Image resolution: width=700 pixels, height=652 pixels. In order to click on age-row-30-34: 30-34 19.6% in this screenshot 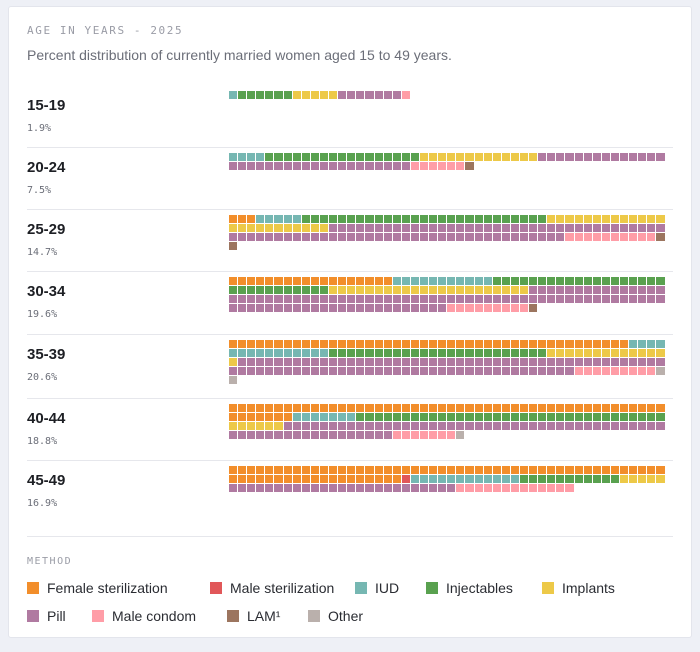, I will do `click(351, 308)`.